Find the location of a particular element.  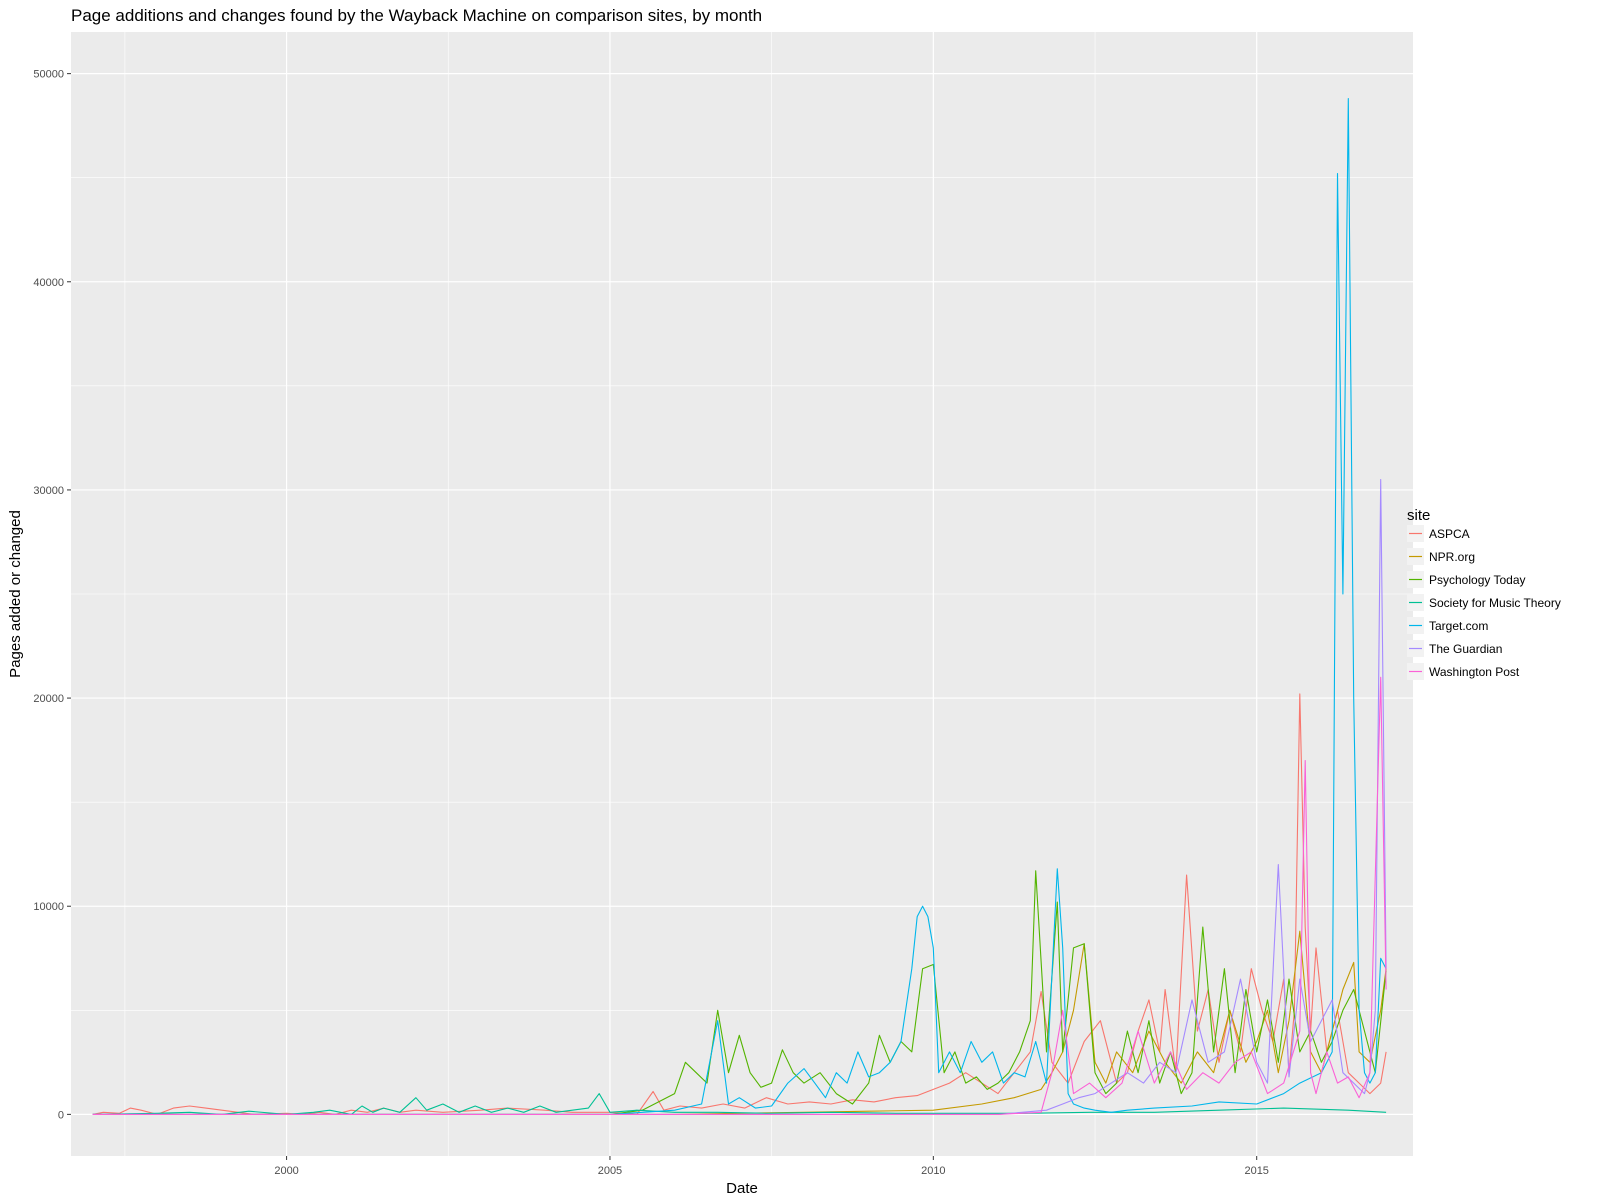

legend-label: Target.com is located at coordinates (1458, 626).